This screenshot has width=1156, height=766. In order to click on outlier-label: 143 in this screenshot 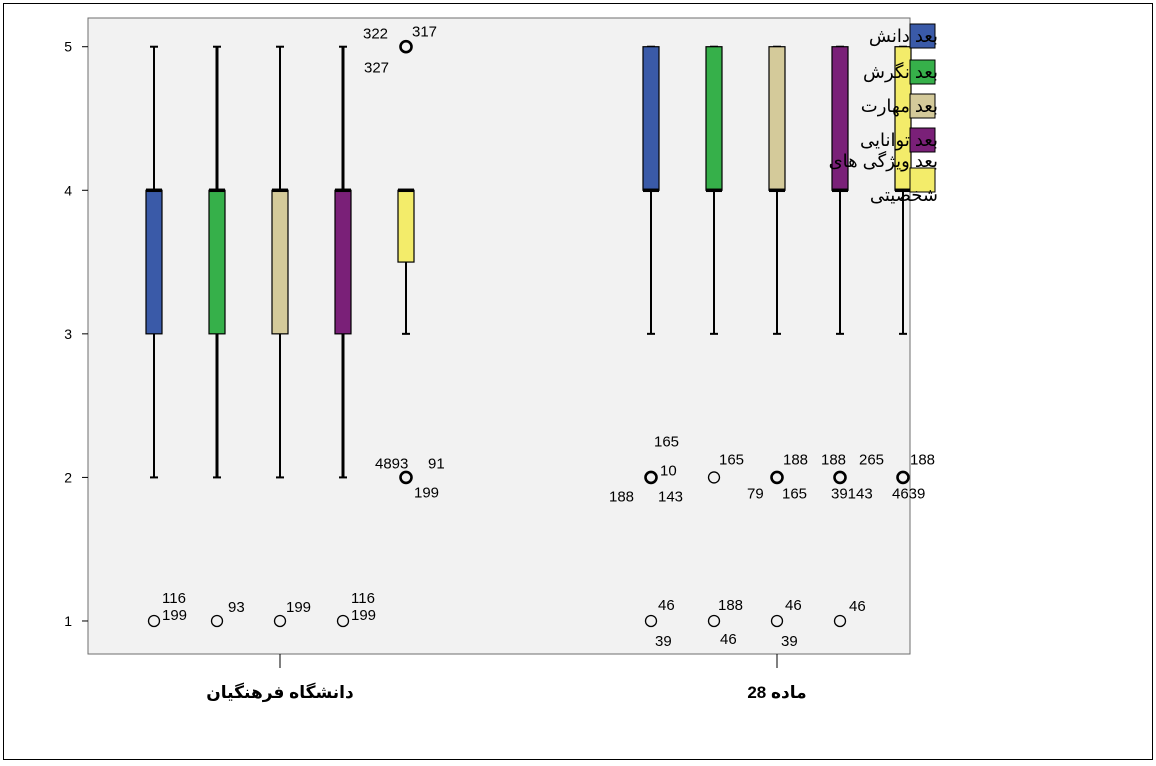, I will do `click(670, 496)`.